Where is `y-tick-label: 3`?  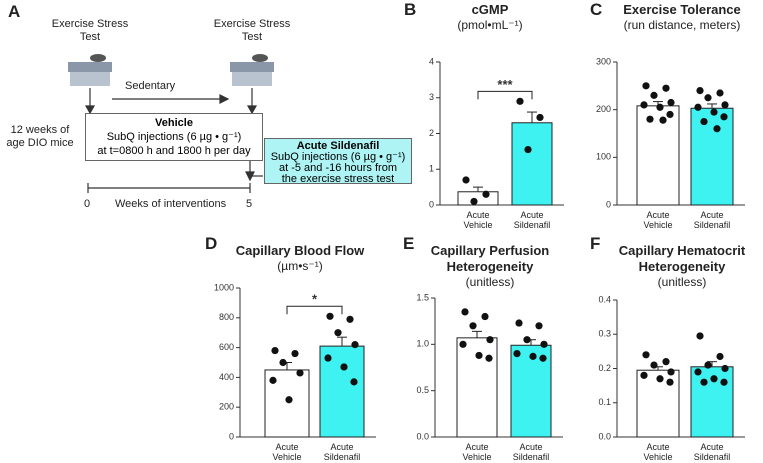 y-tick-label: 3 is located at coordinates (431, 97).